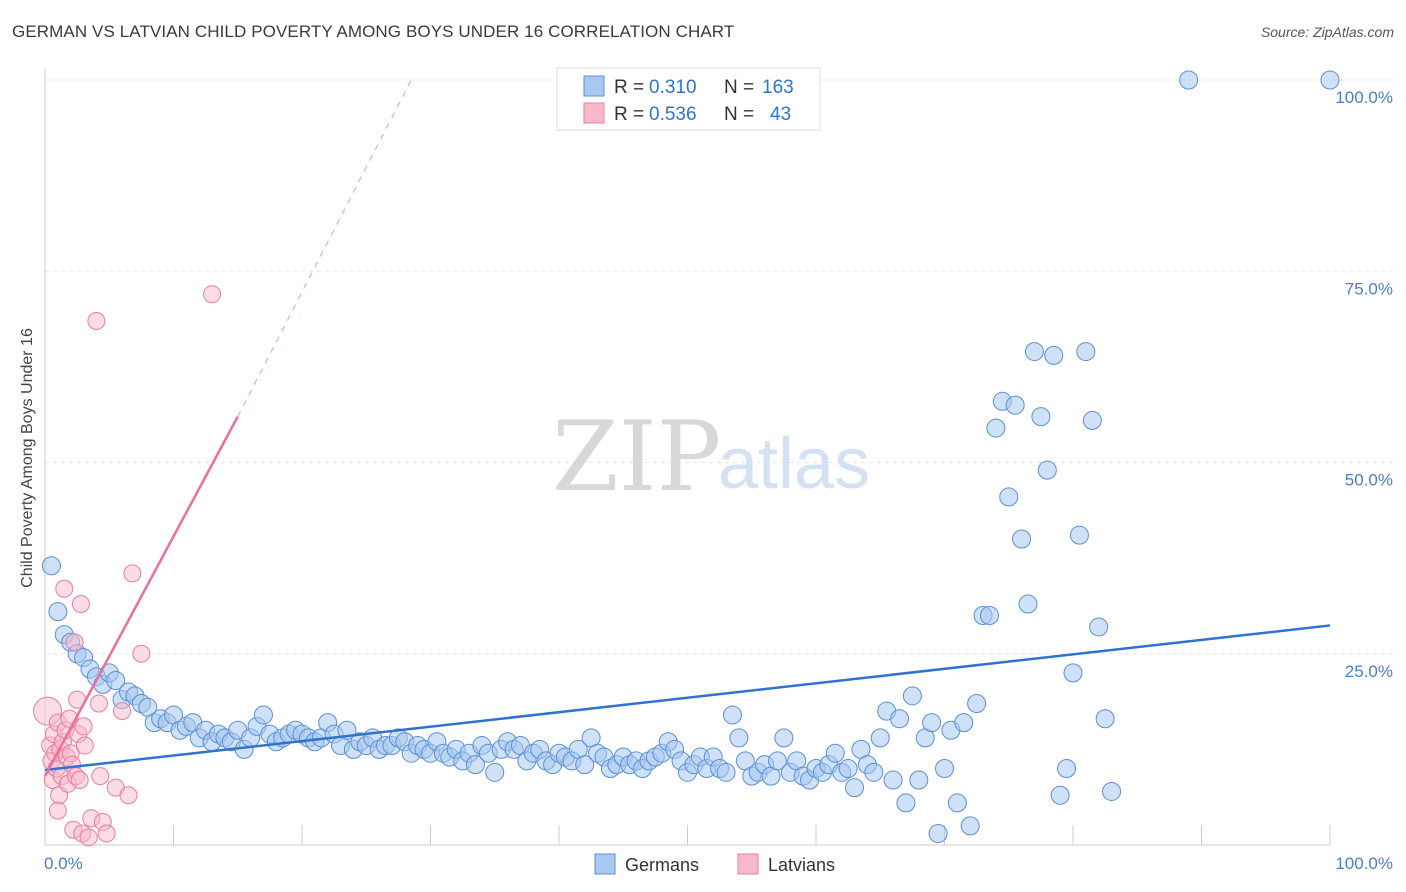 Image resolution: width=1406 pixels, height=892 pixels. I want to click on german-r-value: 0.310, so click(673, 87).